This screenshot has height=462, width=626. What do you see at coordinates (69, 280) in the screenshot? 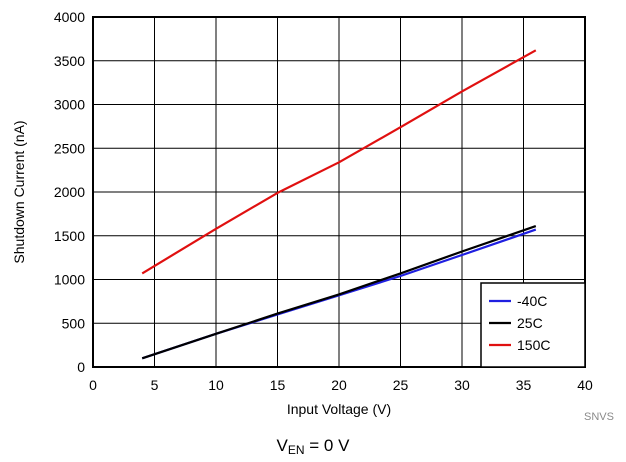
I see `y-tick-label: 1000` at bounding box center [69, 280].